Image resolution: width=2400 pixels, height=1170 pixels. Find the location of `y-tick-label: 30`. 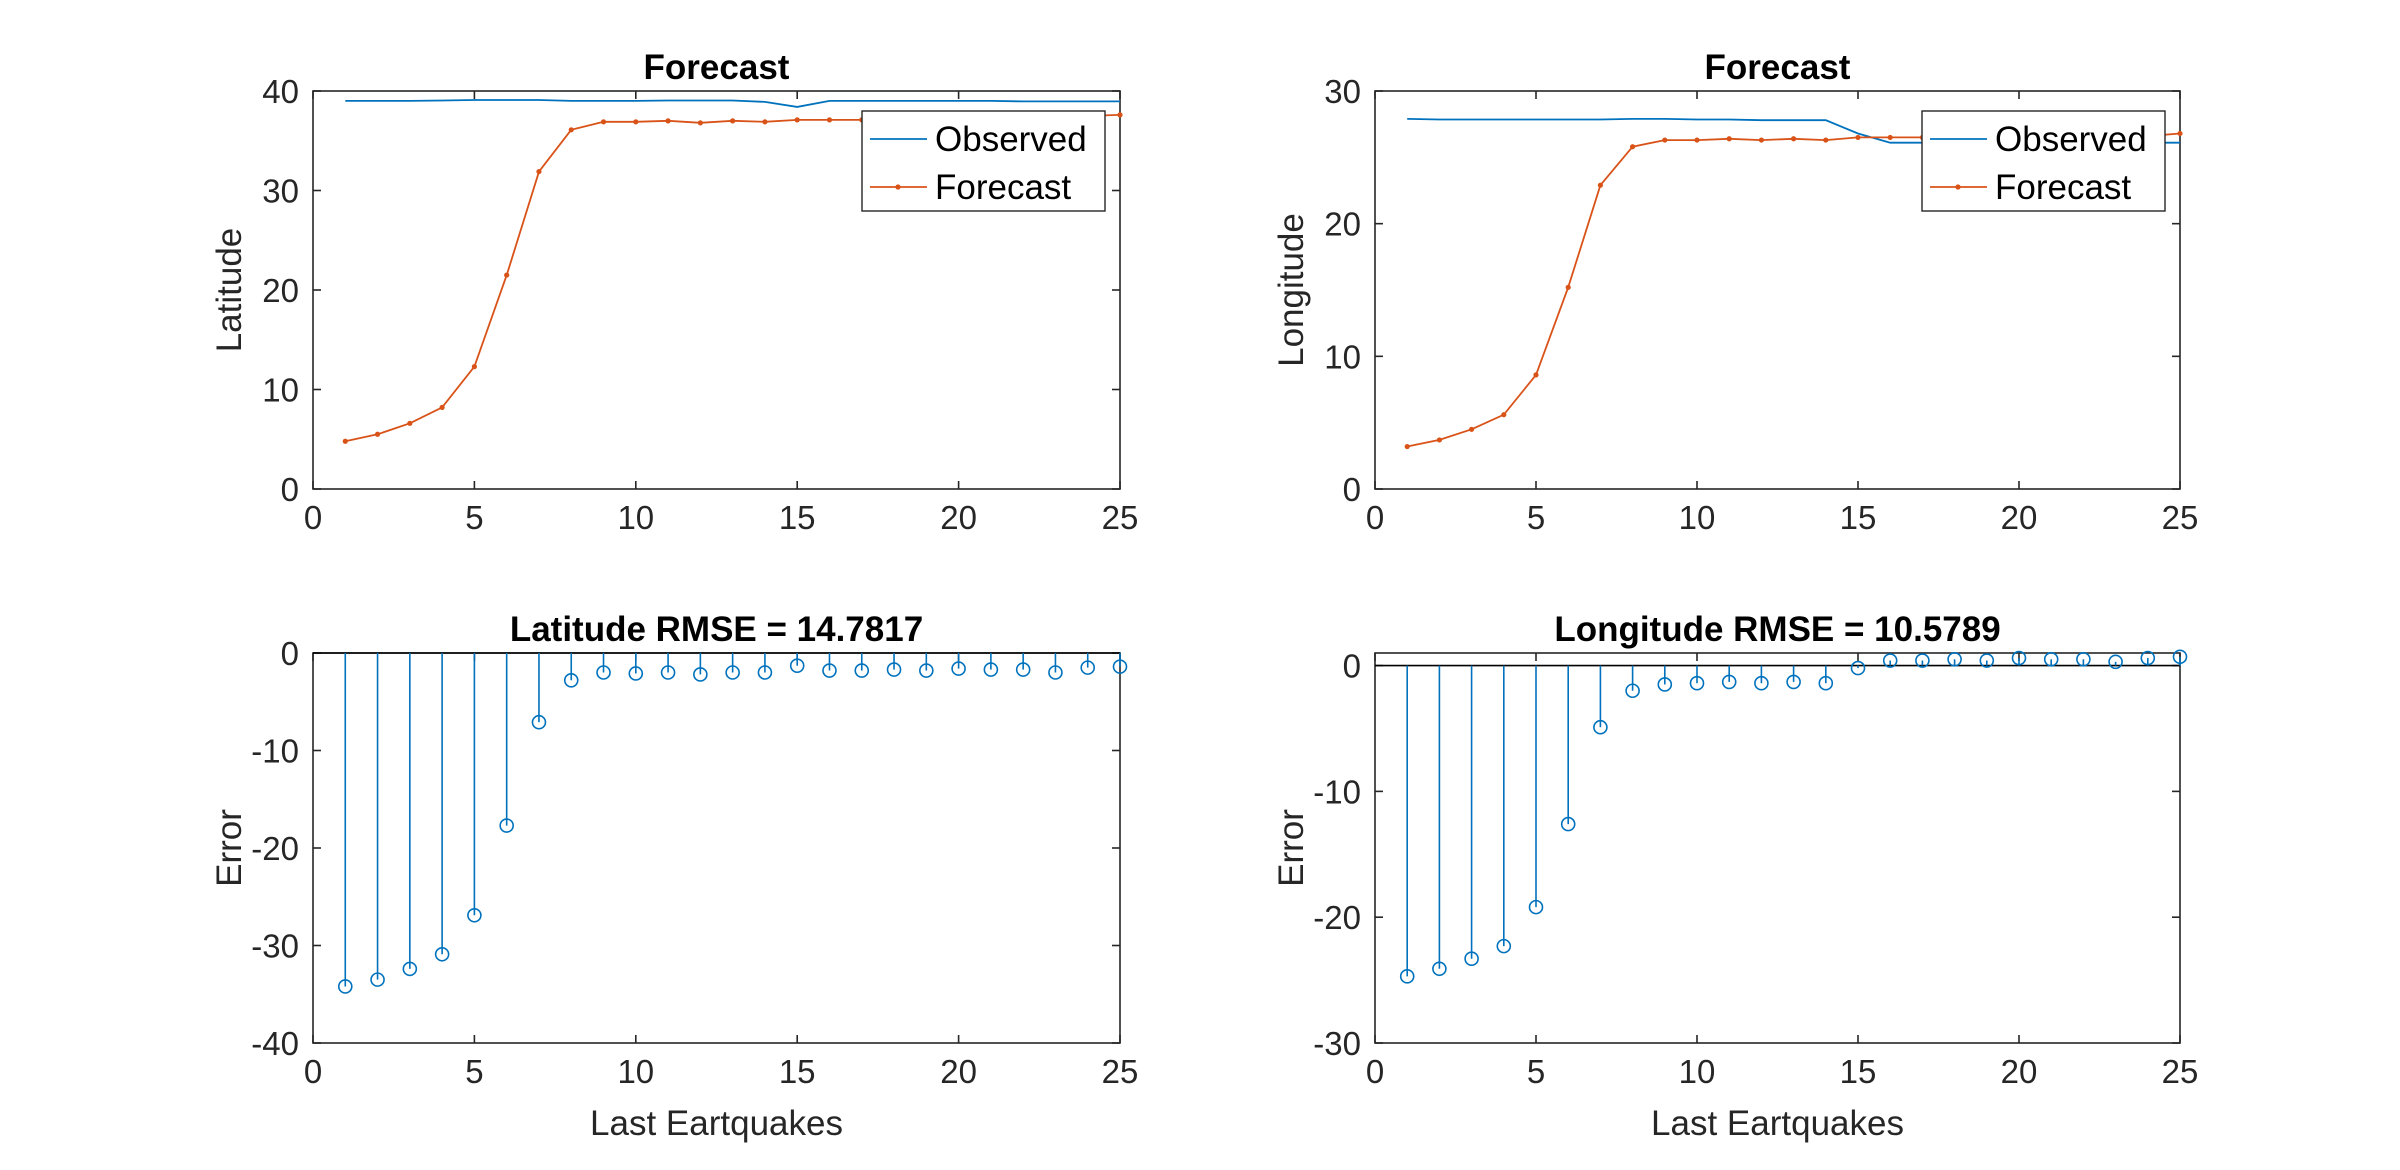

y-tick-label: 30 is located at coordinates (1342, 91).